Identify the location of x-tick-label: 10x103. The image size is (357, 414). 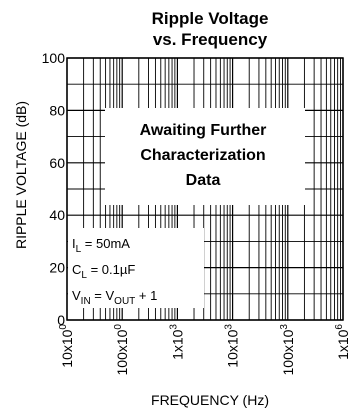
(232, 346).